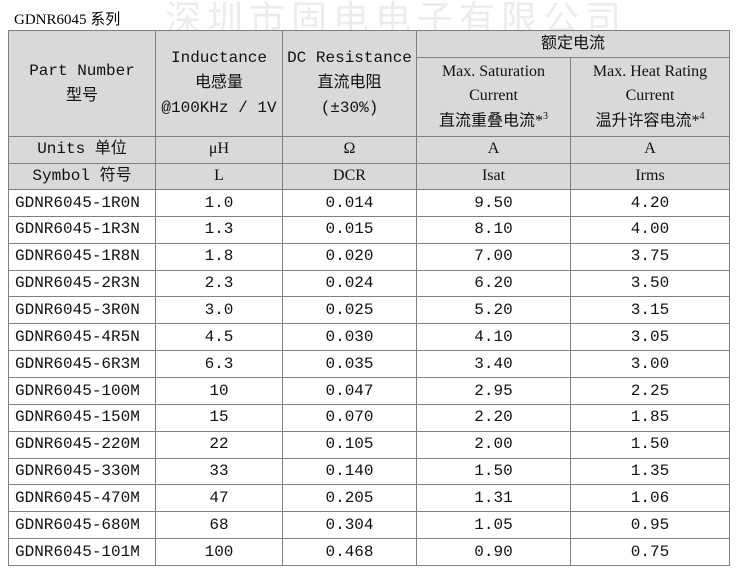  What do you see at coordinates (219, 552) in the screenshot?
I see `cell: 100` at bounding box center [219, 552].